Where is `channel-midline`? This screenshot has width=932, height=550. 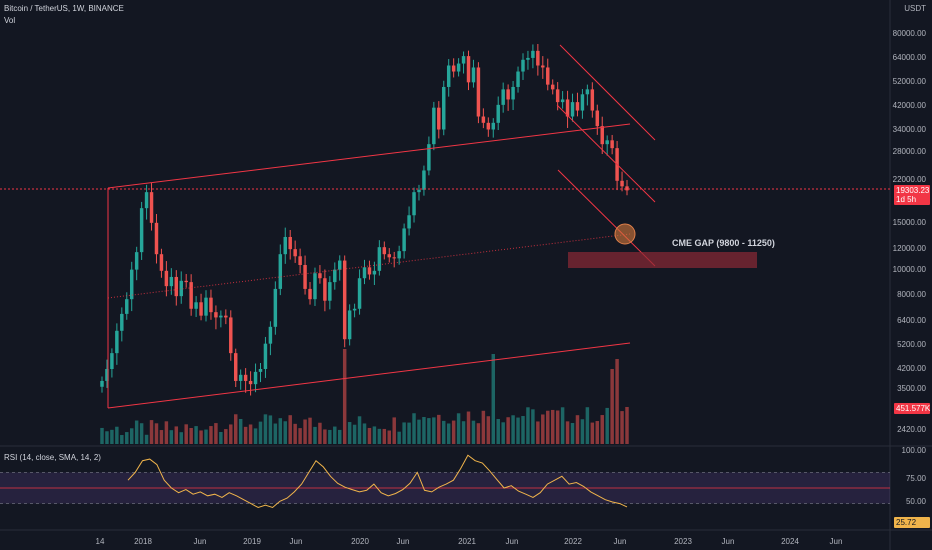
channel-midline is located at coordinates (369, 266).